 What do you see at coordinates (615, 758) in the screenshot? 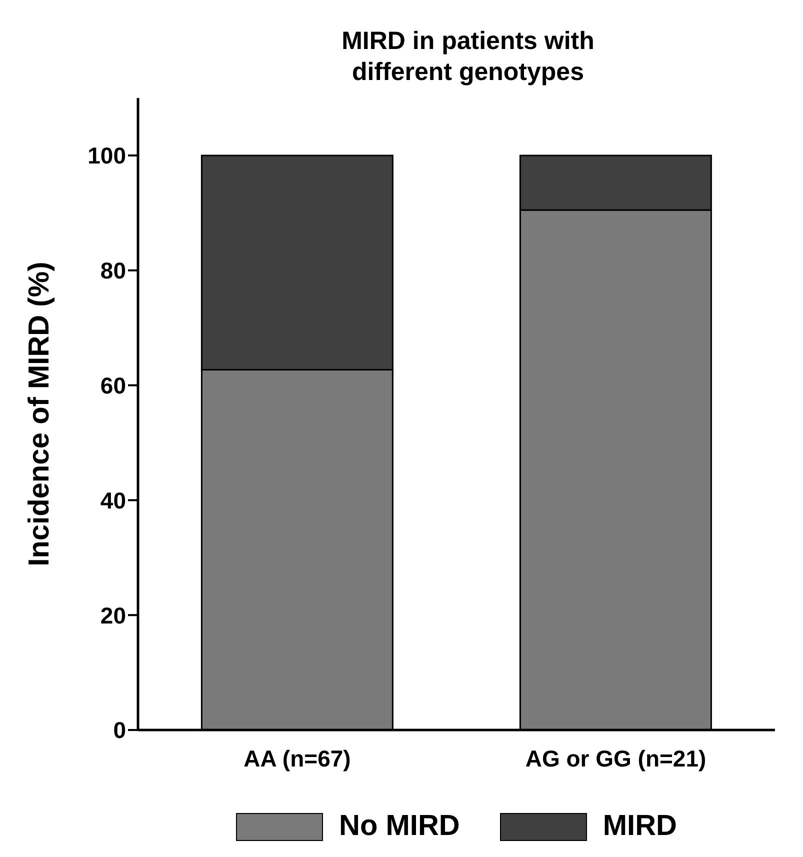
I see `x-tick-label: AG or GG (n=21)` at bounding box center [615, 758].